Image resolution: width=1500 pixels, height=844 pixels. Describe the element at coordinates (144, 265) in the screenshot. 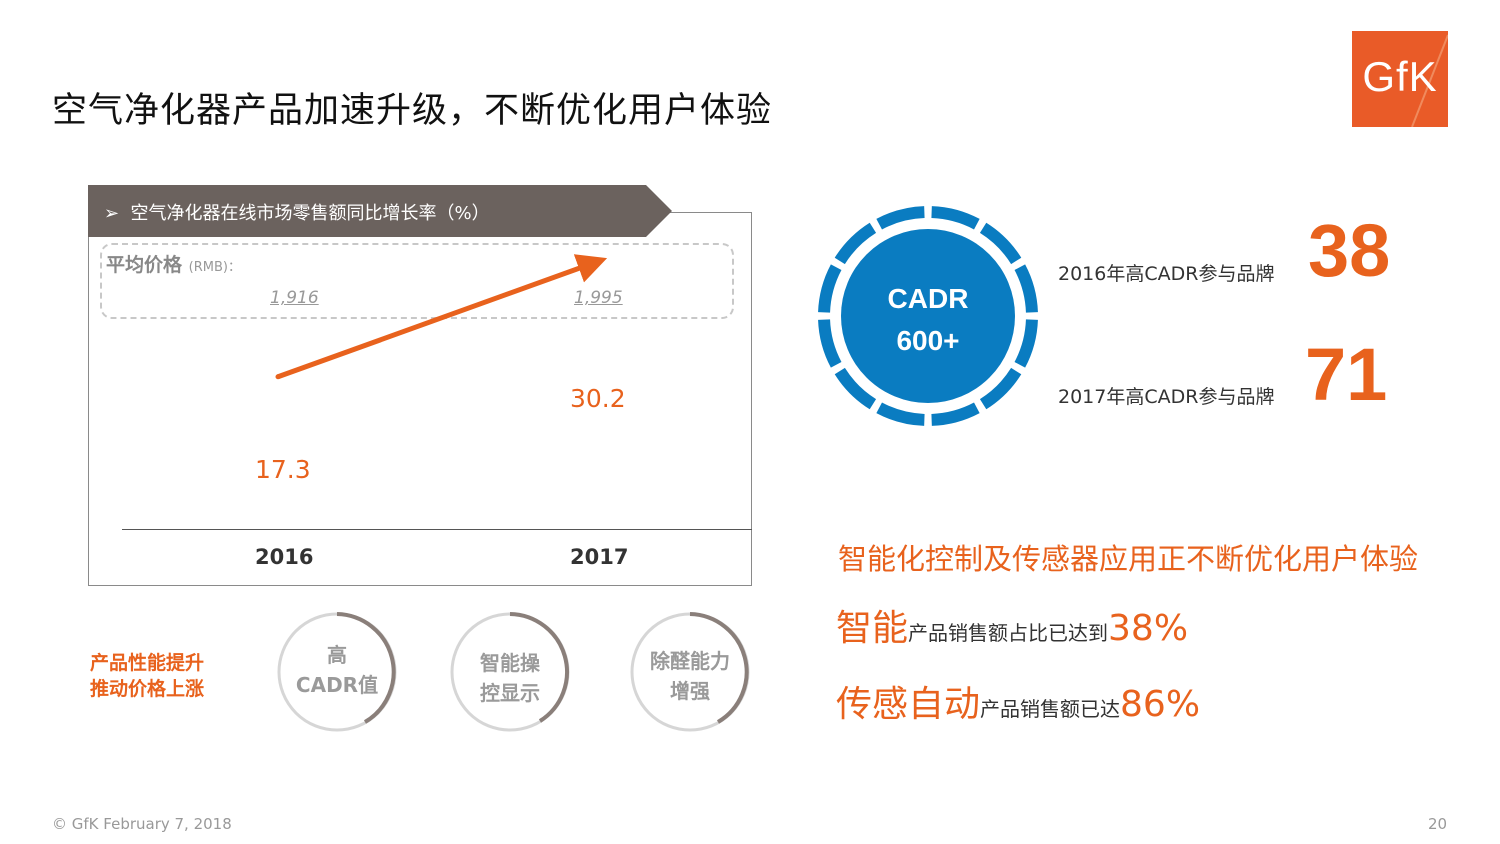

I see `price-label-text: 平均价格` at that location.